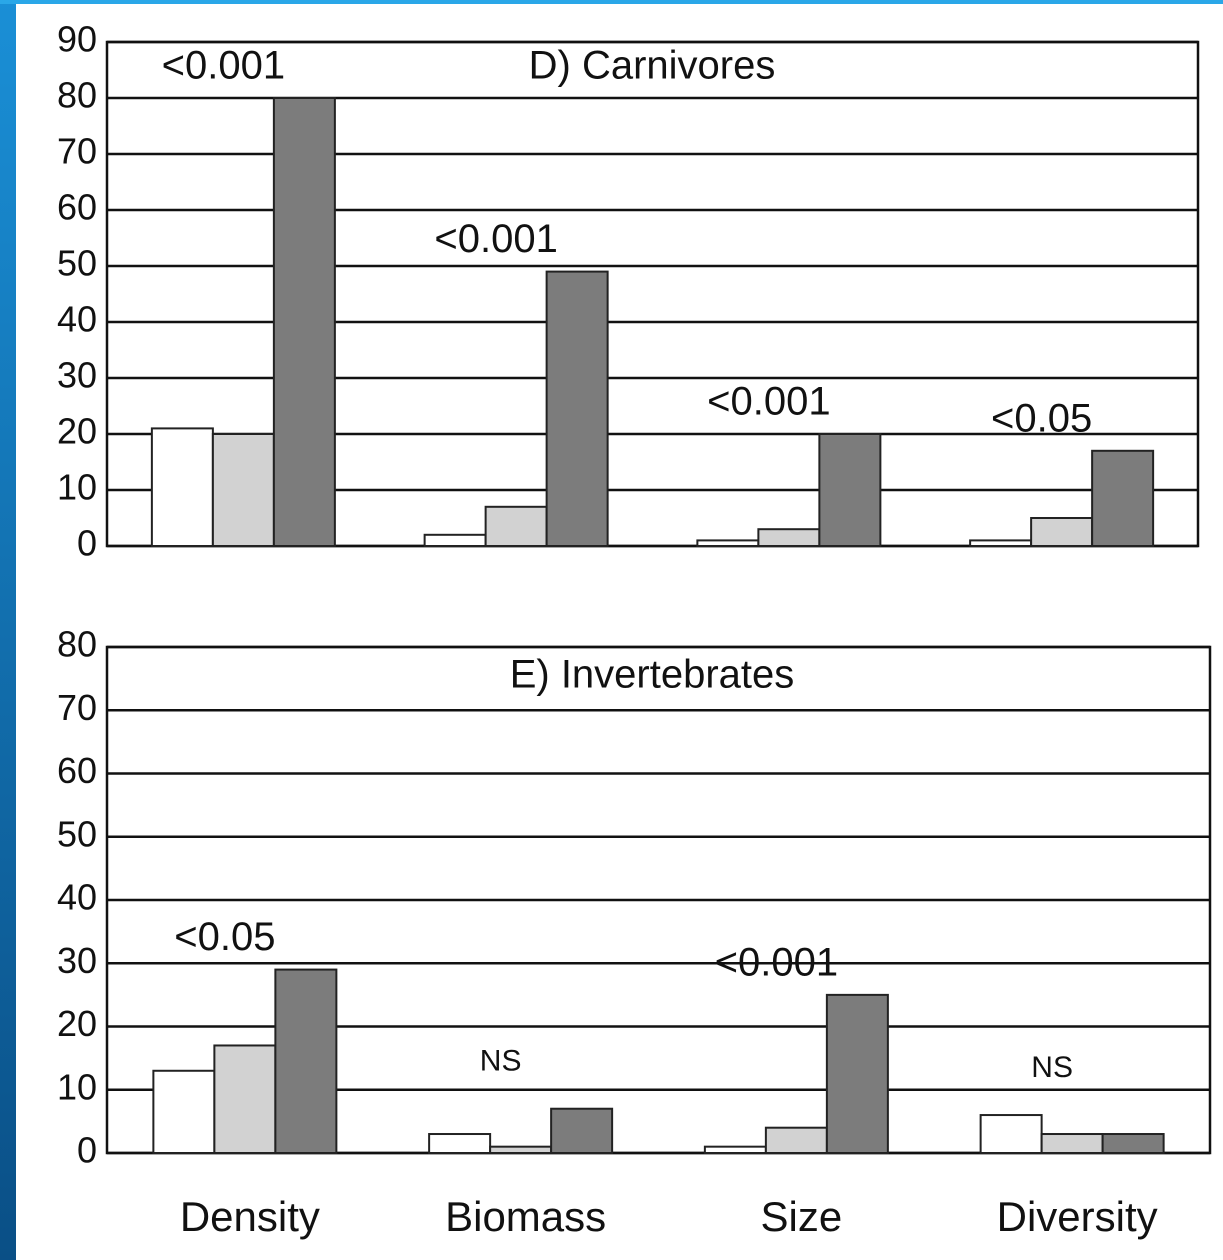 The height and width of the screenshot is (1260, 1223). I want to click on x-tick-label: Biomass, so click(525, 1216).